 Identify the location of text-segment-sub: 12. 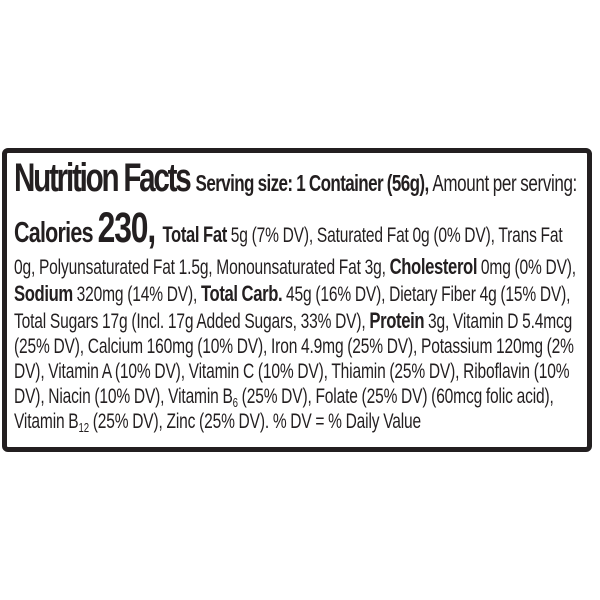
(84, 428).